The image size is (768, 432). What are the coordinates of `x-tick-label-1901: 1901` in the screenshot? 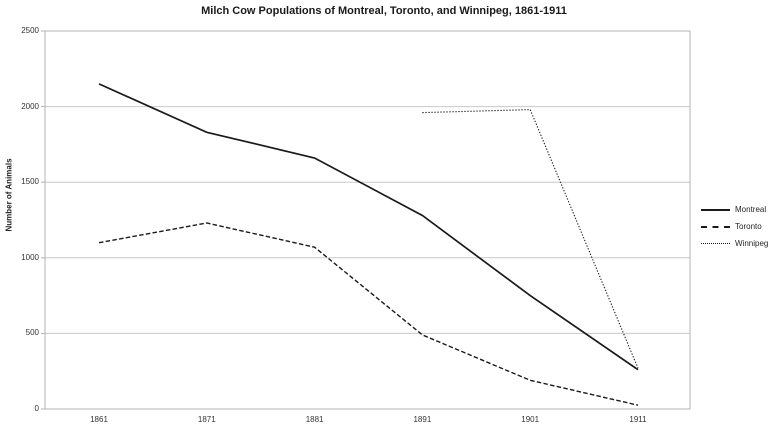 It's located at (530, 419).